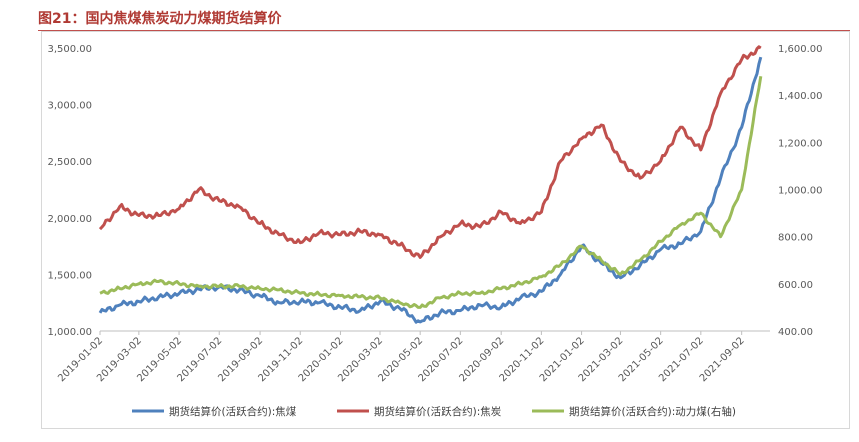  What do you see at coordinates (69, 219) in the screenshot?
I see `y-left-tick-label: 2,000.00` at bounding box center [69, 219].